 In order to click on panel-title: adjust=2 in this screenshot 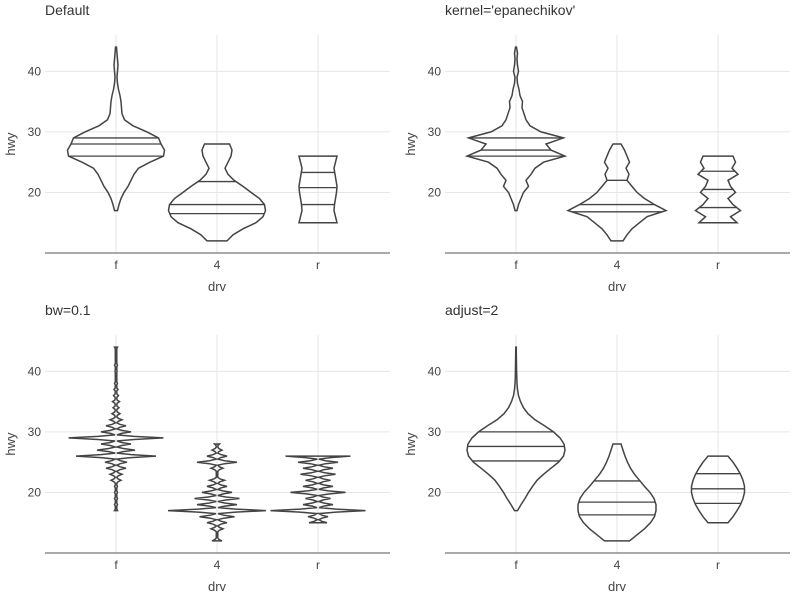, I will do `click(472, 310)`.